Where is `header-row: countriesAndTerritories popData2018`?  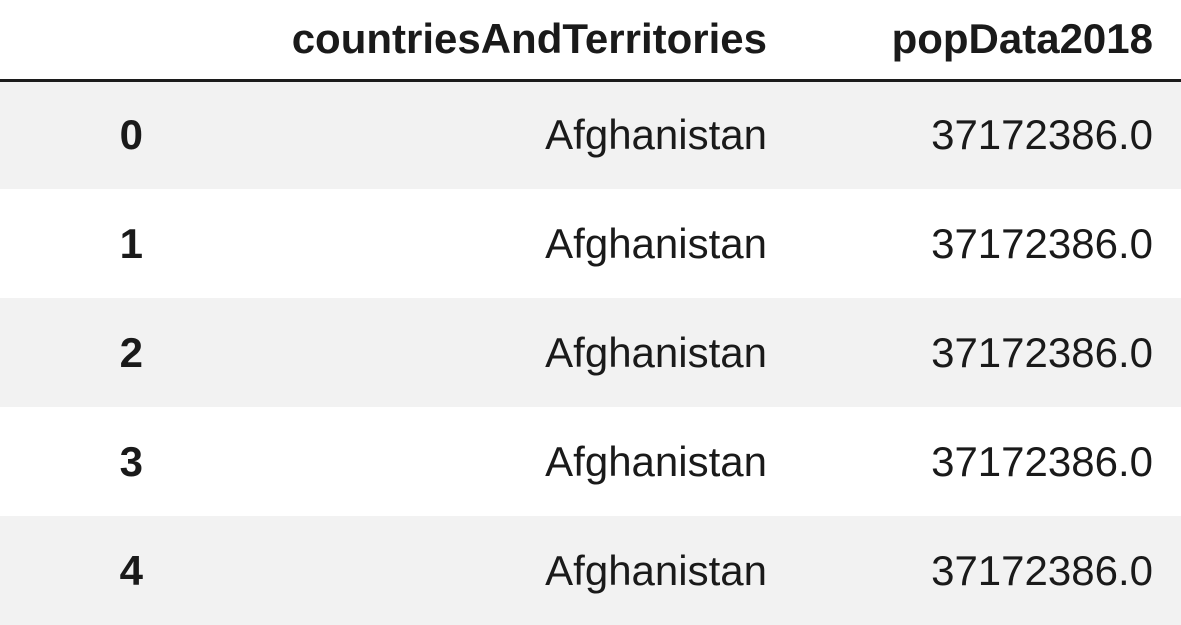
header-row: countriesAndTerritories popData2018 is located at coordinates (590, 41).